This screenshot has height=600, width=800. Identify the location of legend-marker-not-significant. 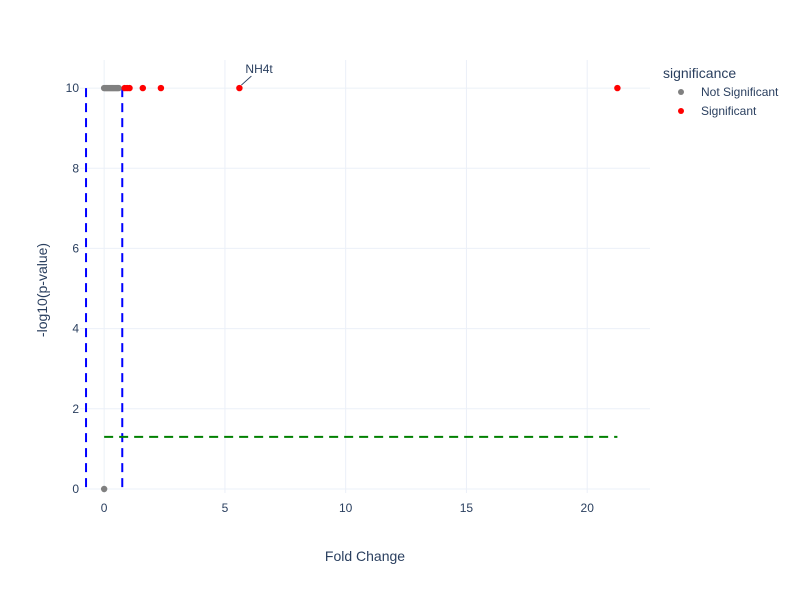
(681, 92).